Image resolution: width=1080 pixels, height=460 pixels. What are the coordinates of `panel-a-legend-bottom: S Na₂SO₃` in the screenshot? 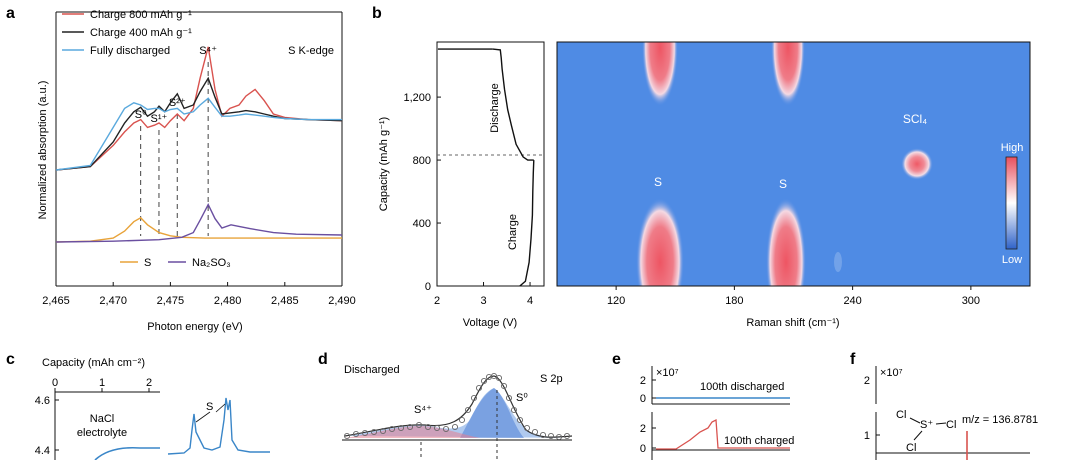 It's located at (175, 263).